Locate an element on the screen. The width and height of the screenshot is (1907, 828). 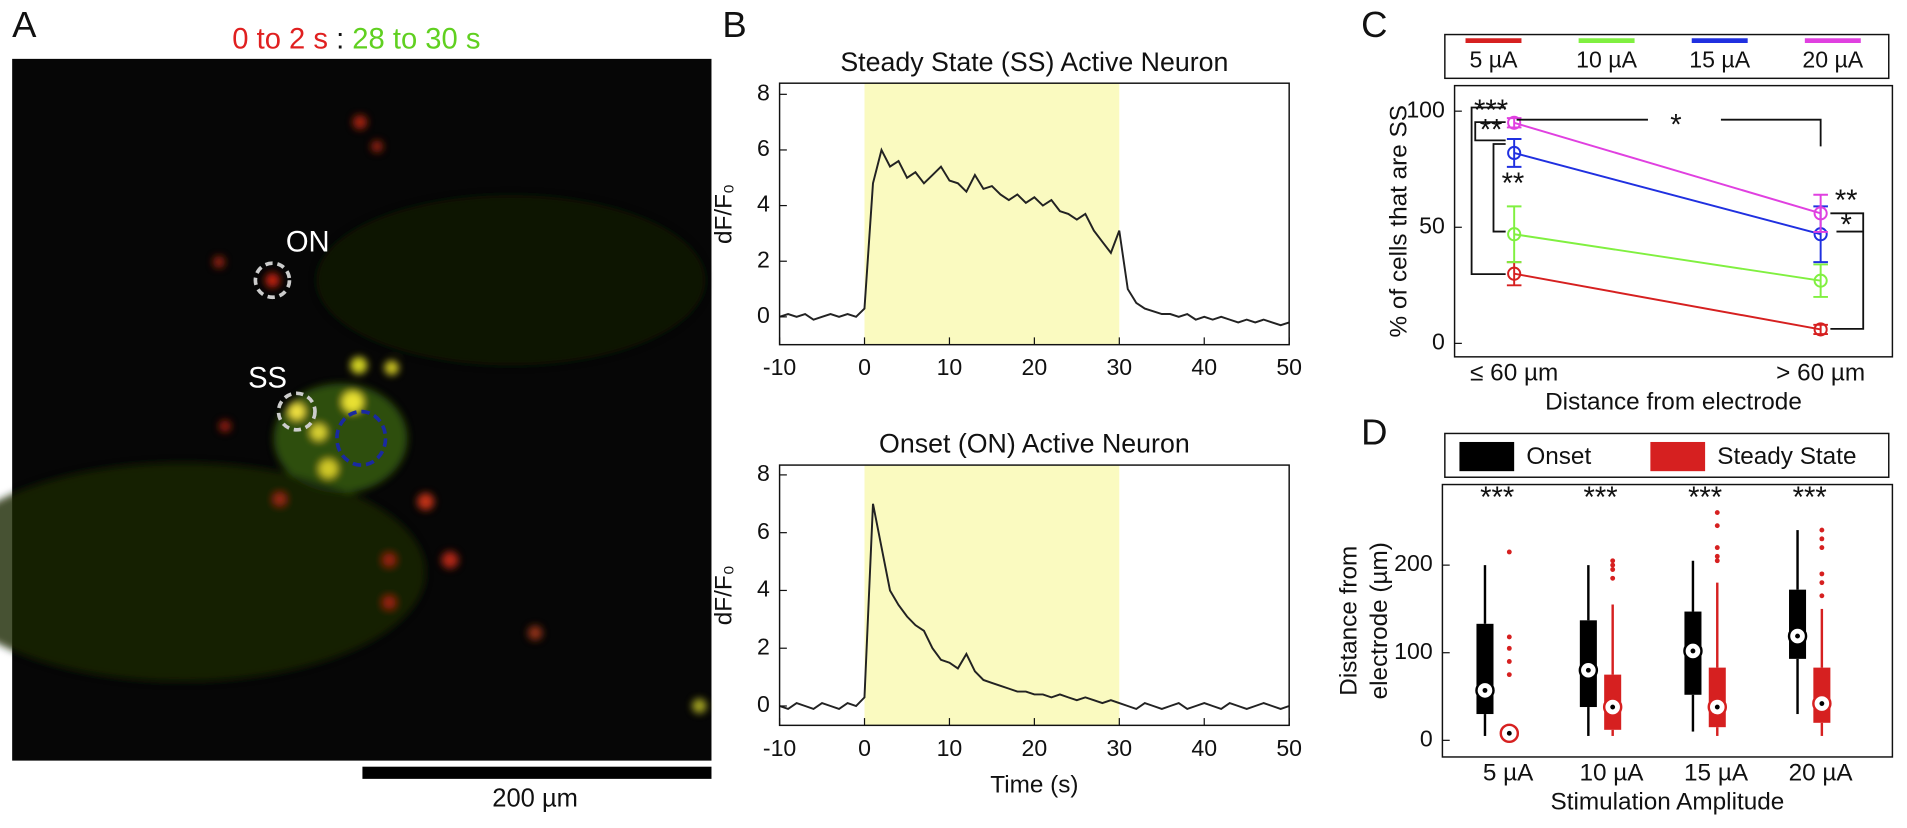
roi-on is located at coordinates (272, 280).